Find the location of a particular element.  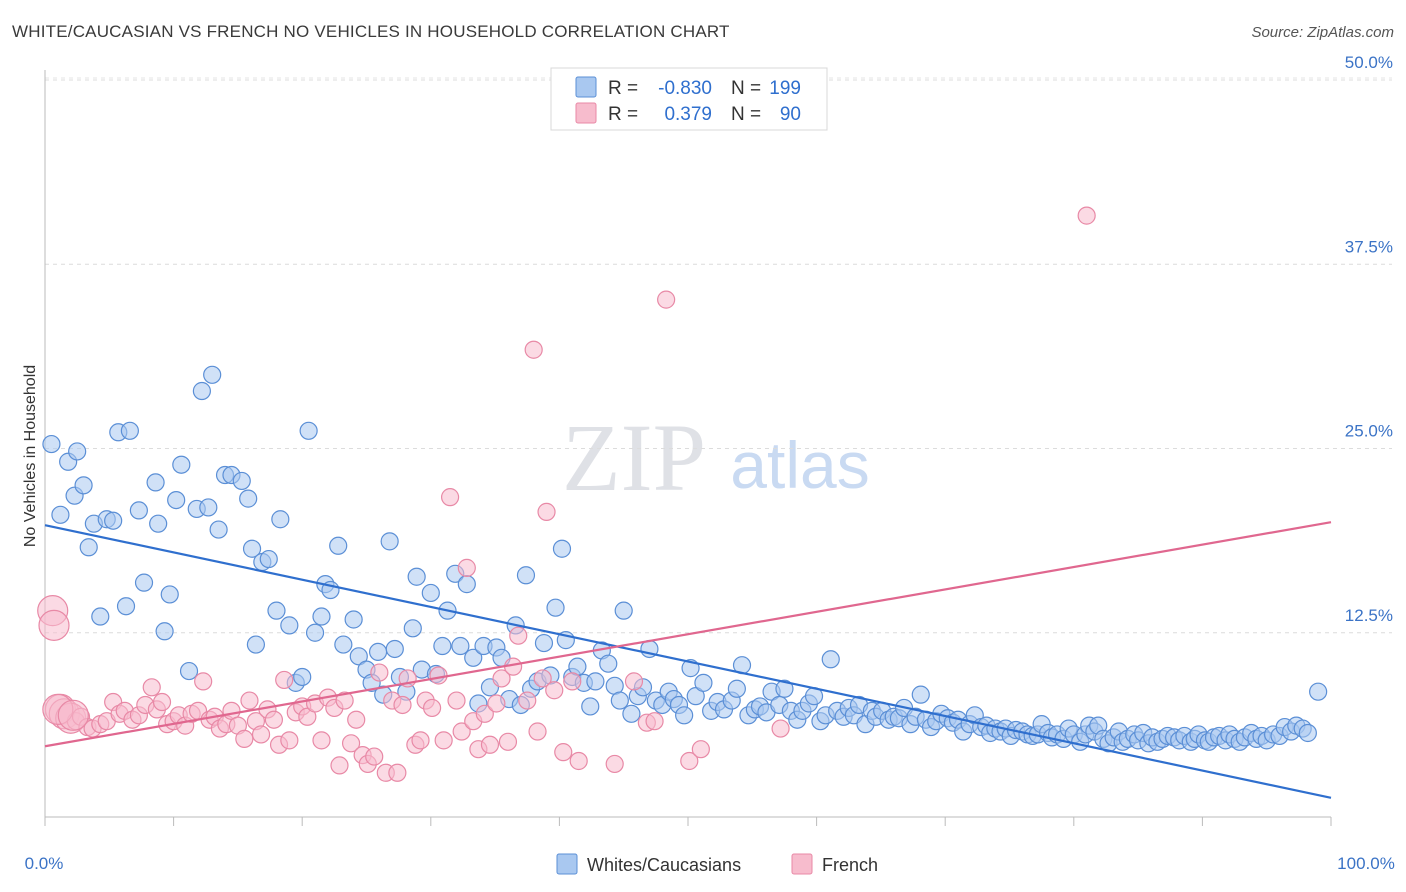

series-legend-swatch-french is located at coordinates (802, 864).